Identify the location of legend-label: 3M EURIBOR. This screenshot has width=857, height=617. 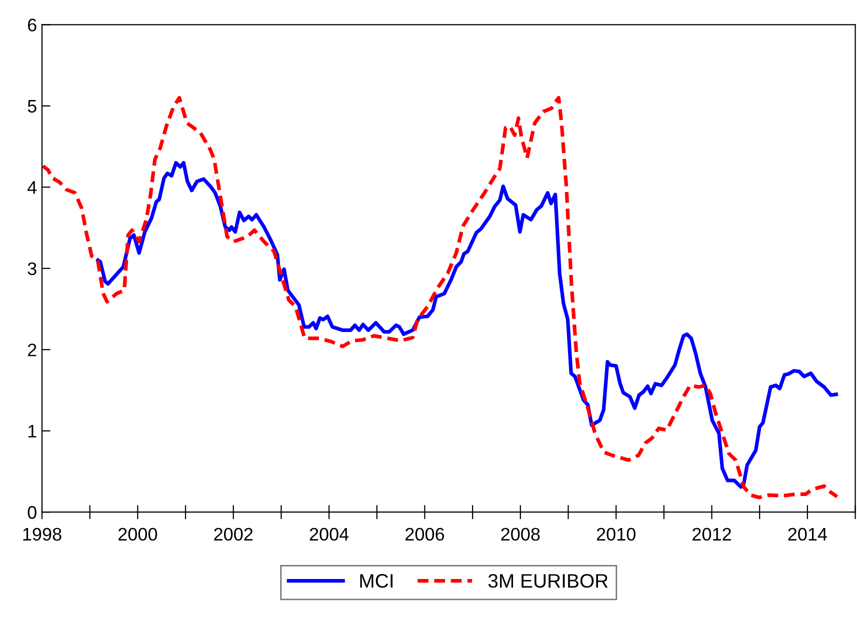
(548, 581).